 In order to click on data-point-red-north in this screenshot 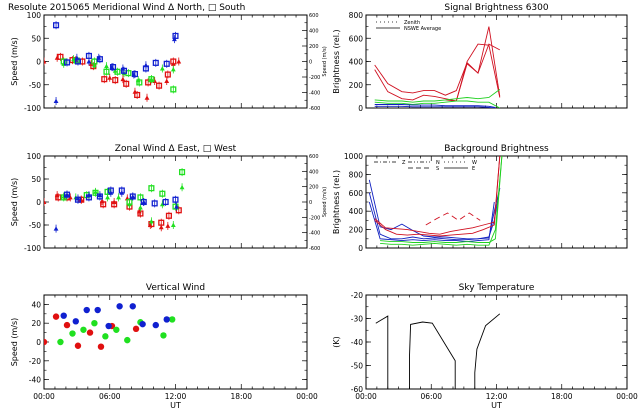, I will do `click(147, 97)`.